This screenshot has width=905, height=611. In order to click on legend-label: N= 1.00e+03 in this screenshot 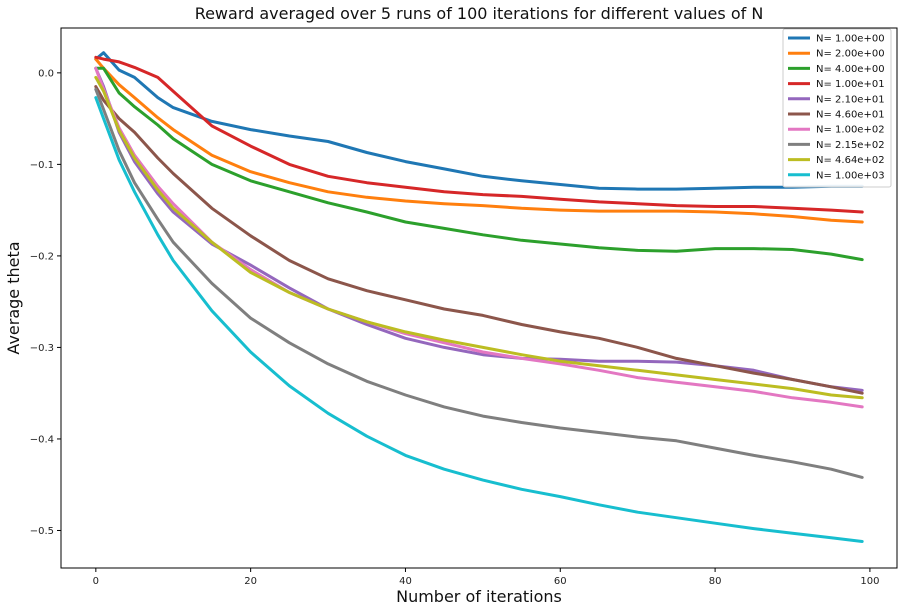, I will do `click(850, 175)`.